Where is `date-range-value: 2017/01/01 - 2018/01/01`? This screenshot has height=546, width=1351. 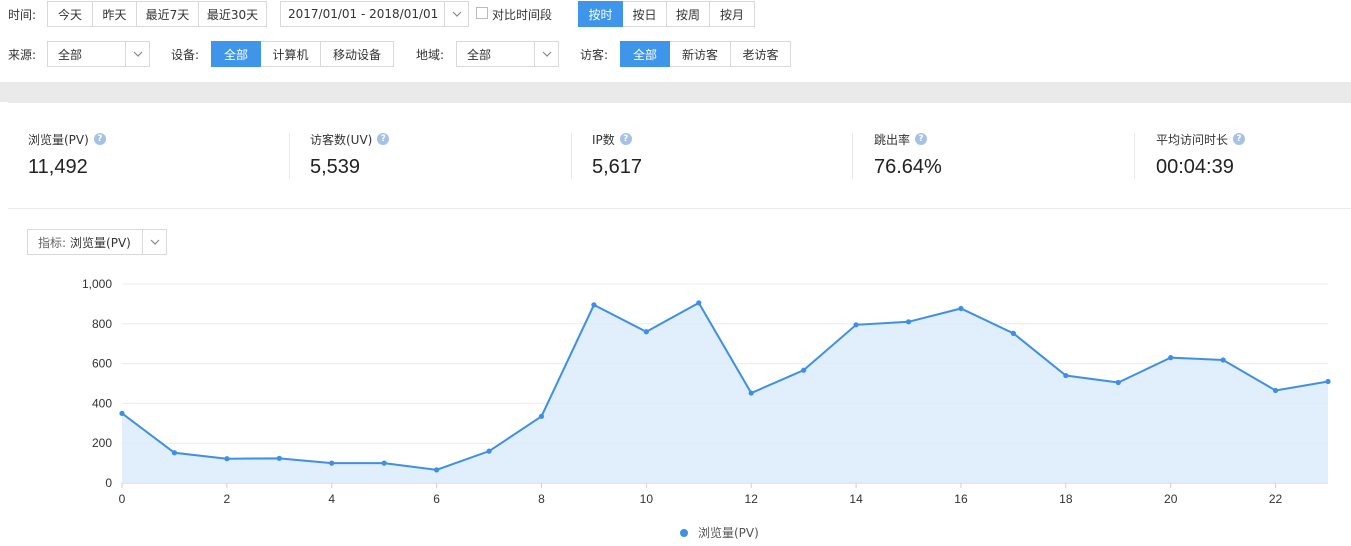 date-range-value: 2017/01/01 - 2018/01/01 is located at coordinates (363, 14).